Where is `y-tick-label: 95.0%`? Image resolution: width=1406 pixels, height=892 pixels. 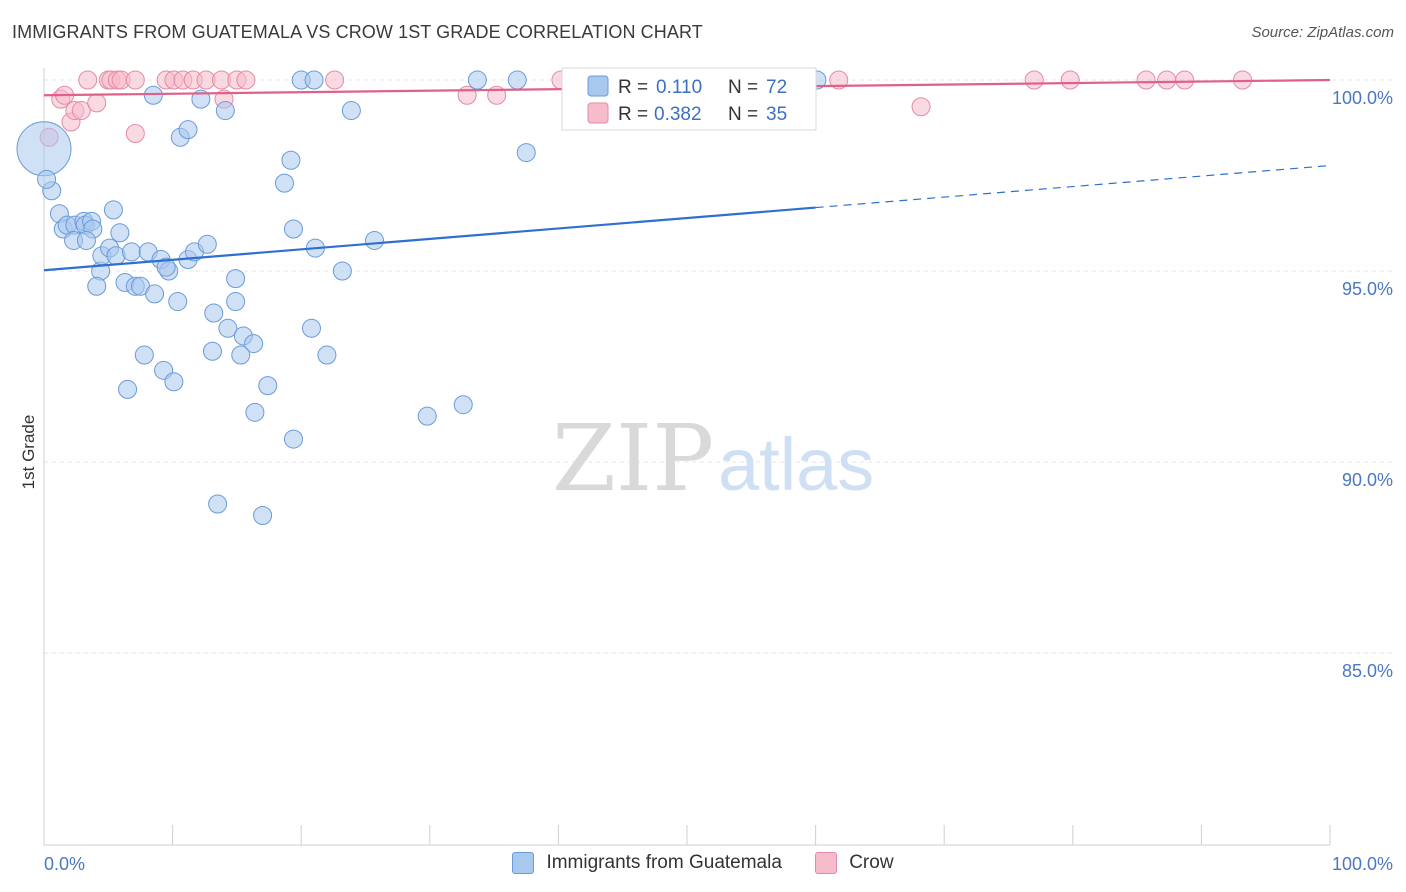
y-tick-label: 95.0% is located at coordinates (1367, 289).